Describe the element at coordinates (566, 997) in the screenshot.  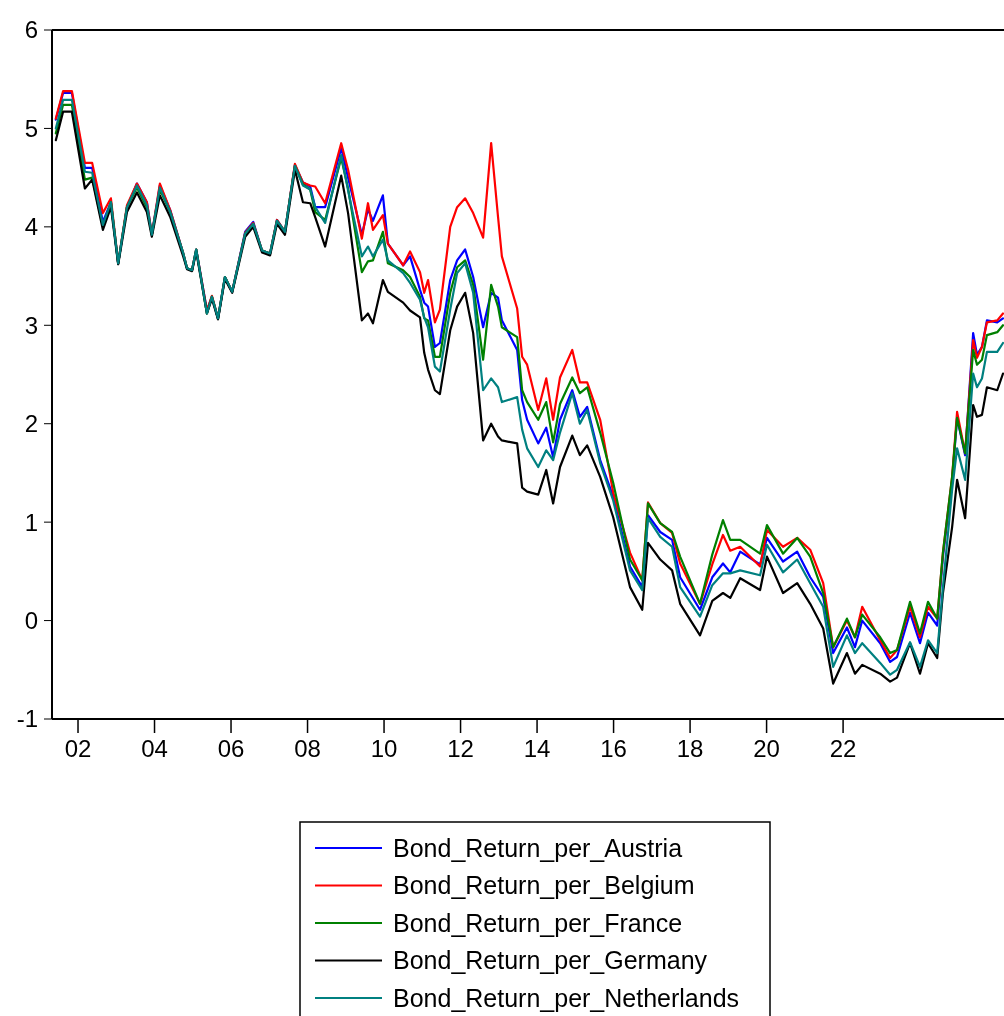
I see `legend-label: Bond_Return_per_Netherlands` at that location.